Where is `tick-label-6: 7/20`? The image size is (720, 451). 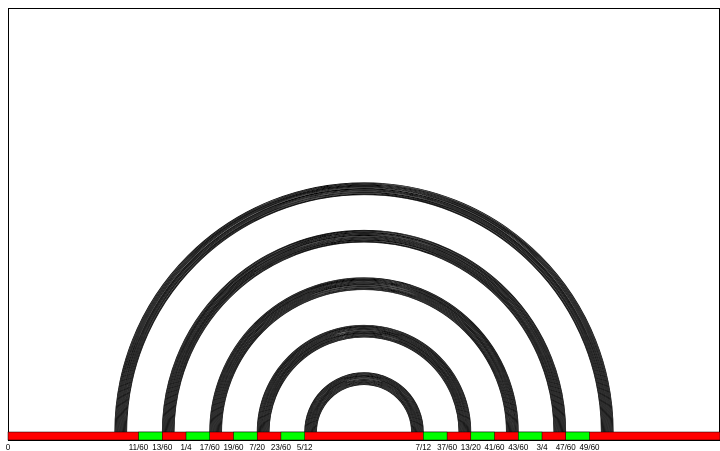
tick-label-6: 7/20 is located at coordinates (257, 447).